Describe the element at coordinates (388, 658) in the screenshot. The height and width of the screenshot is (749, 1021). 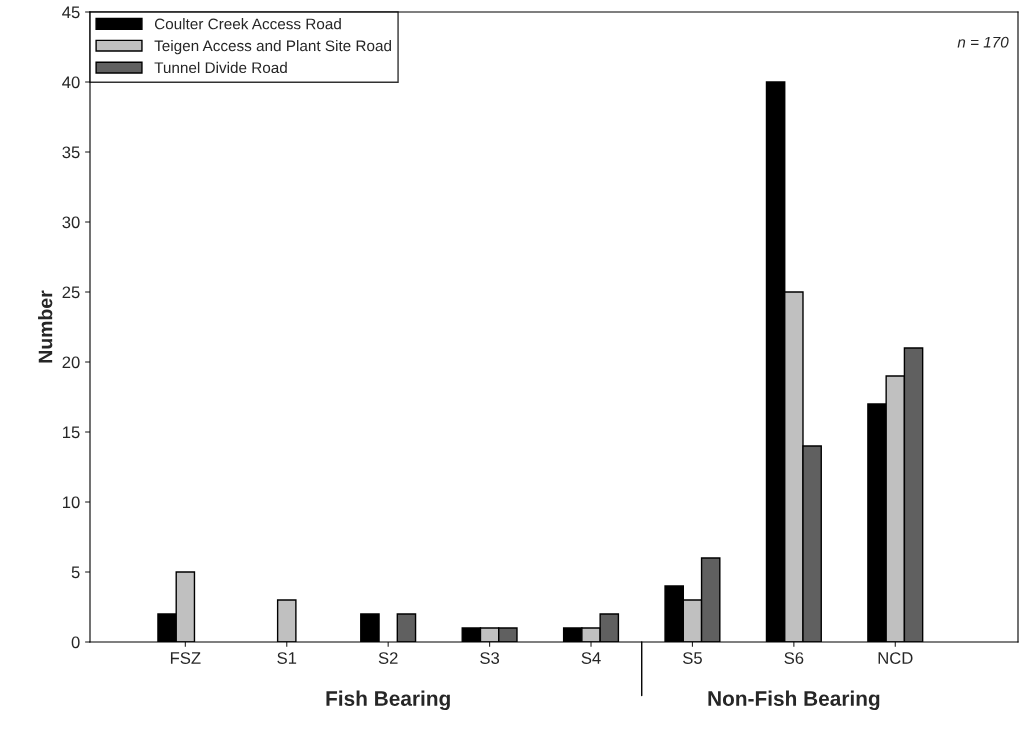
I see `x-tick-label: S2` at that location.